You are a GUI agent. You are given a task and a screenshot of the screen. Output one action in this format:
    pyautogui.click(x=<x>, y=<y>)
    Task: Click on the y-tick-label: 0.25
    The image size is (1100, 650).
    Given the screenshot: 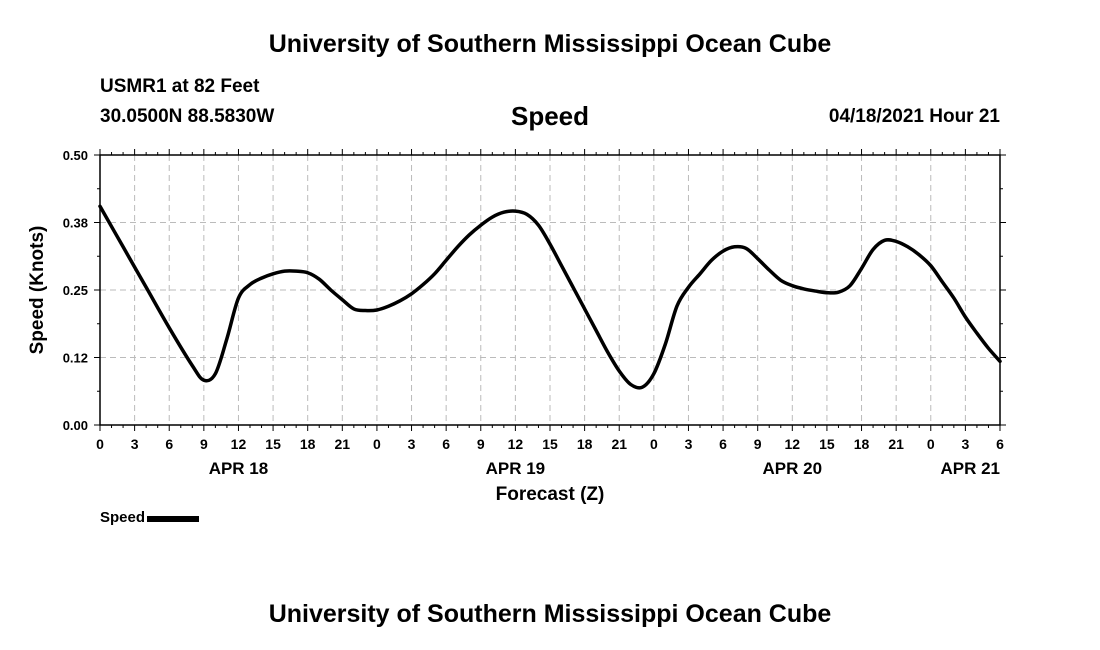 What is the action you would take?
    pyautogui.click(x=75, y=290)
    